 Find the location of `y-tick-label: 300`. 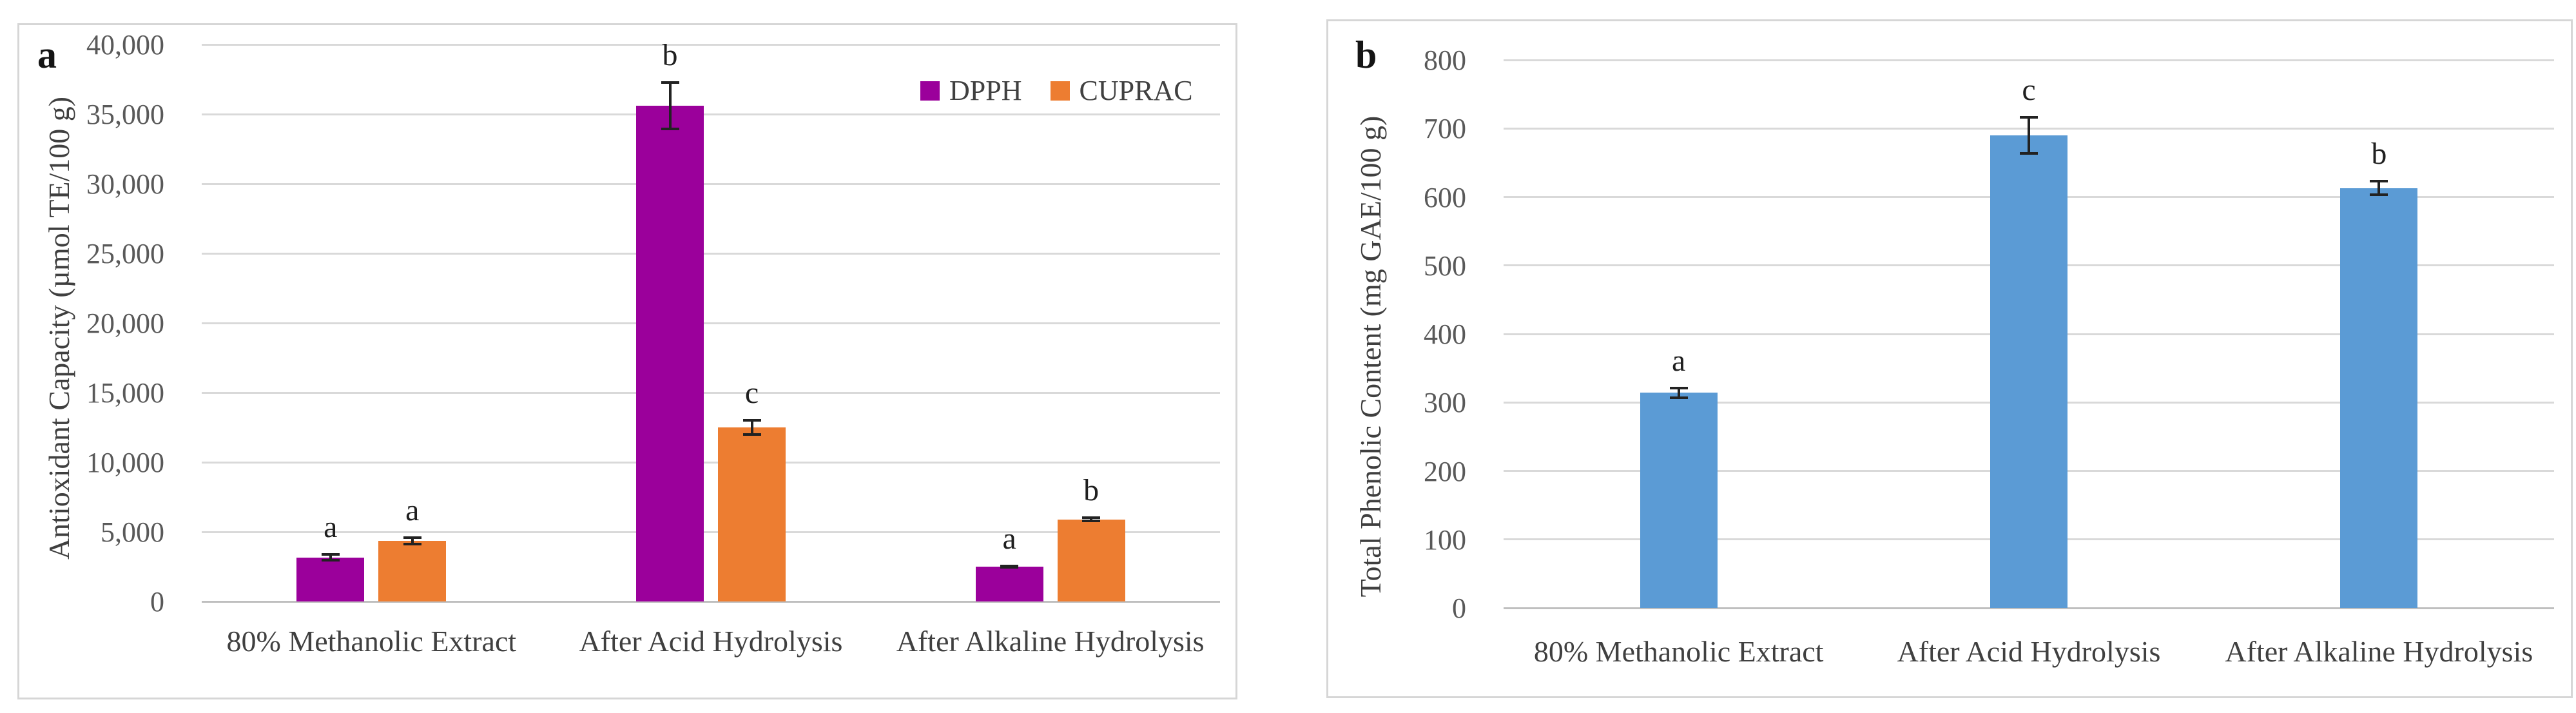

y-tick-label: 300 is located at coordinates (1445, 403).